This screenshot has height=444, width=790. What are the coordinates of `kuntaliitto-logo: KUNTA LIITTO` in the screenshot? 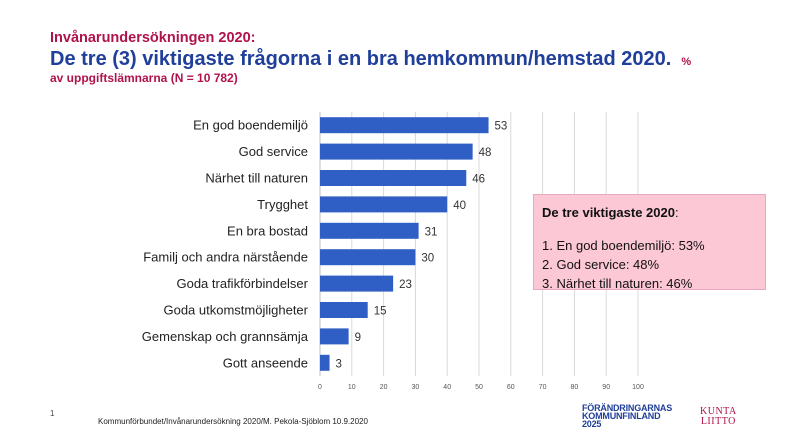 It's located at (718, 417).